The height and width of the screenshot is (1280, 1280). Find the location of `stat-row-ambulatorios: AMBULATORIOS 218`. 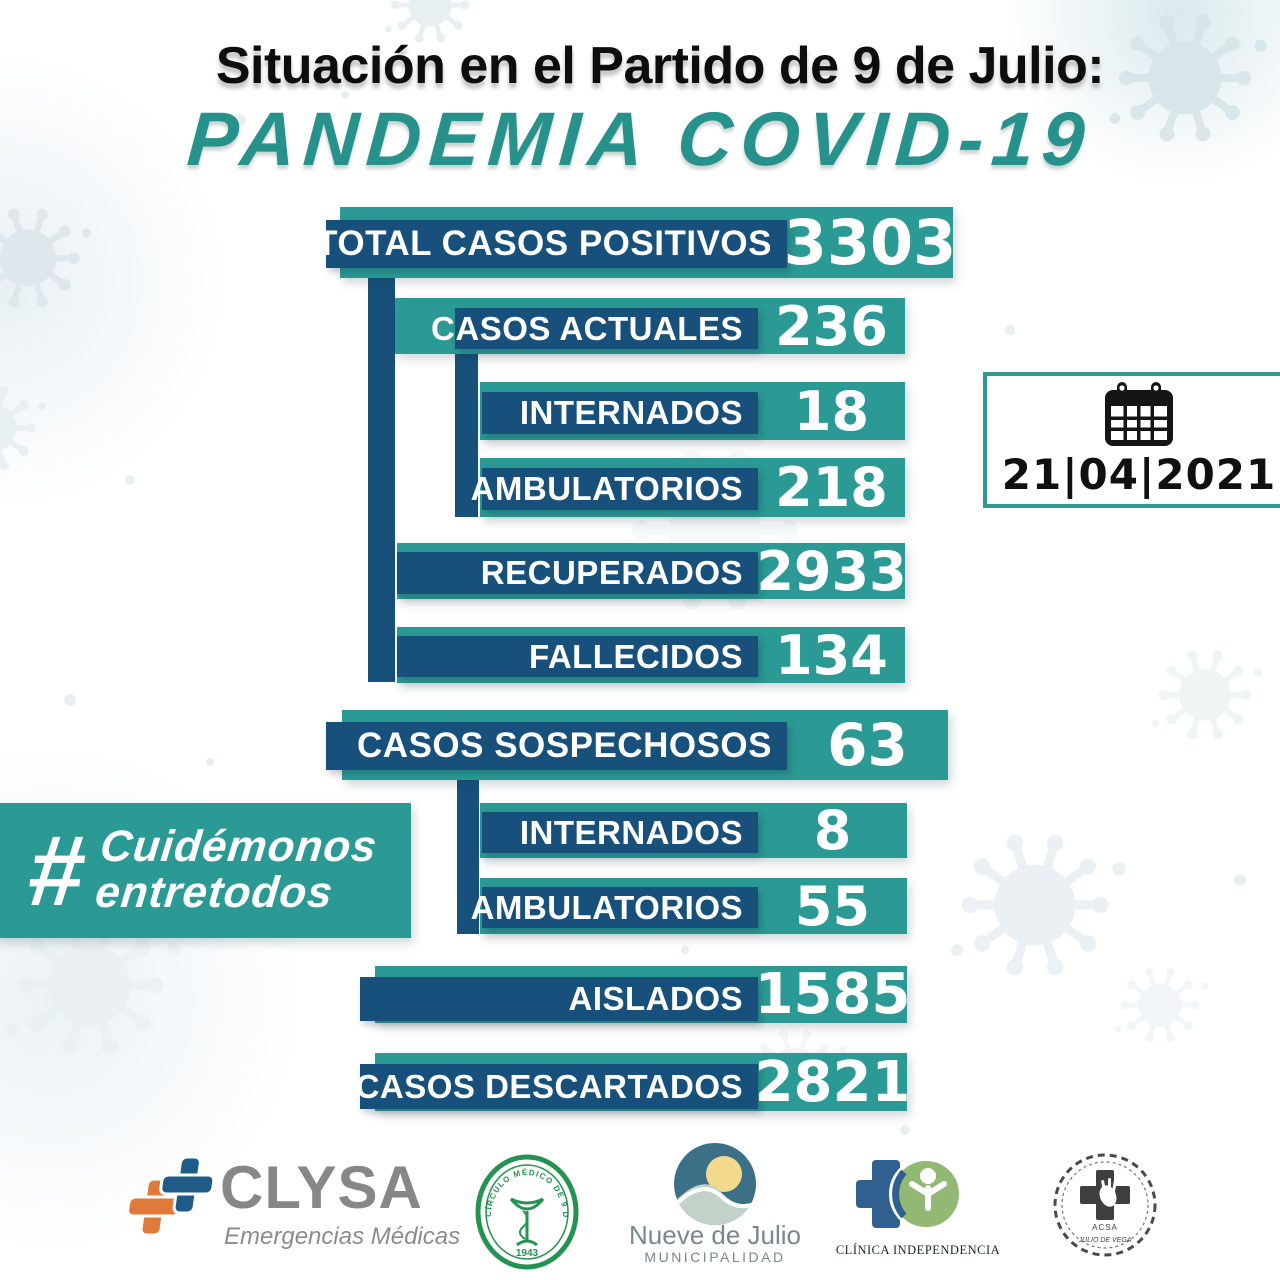

stat-row-ambulatorios: AMBULATORIOS 218 is located at coordinates (688, 487).